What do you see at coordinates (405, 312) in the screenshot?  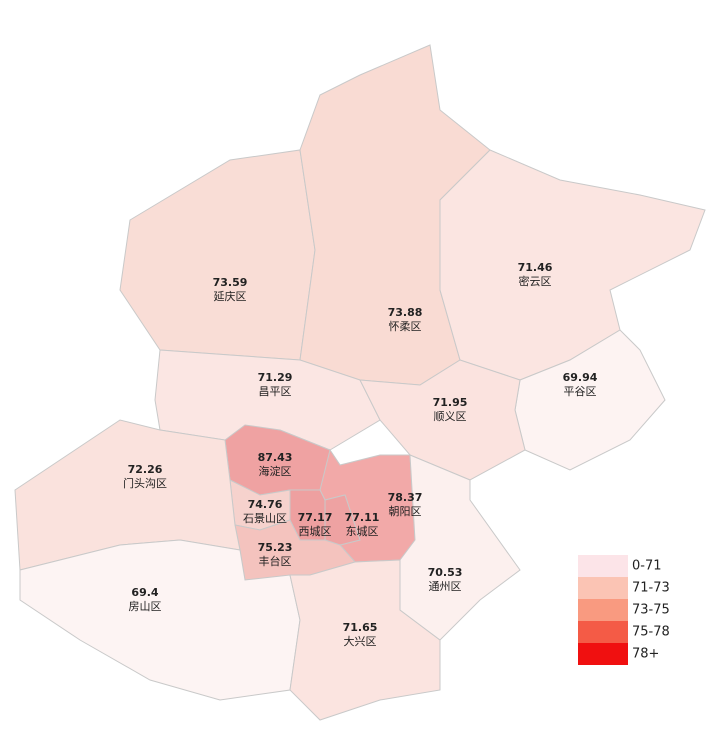 I see `district-value: 73.88` at bounding box center [405, 312].